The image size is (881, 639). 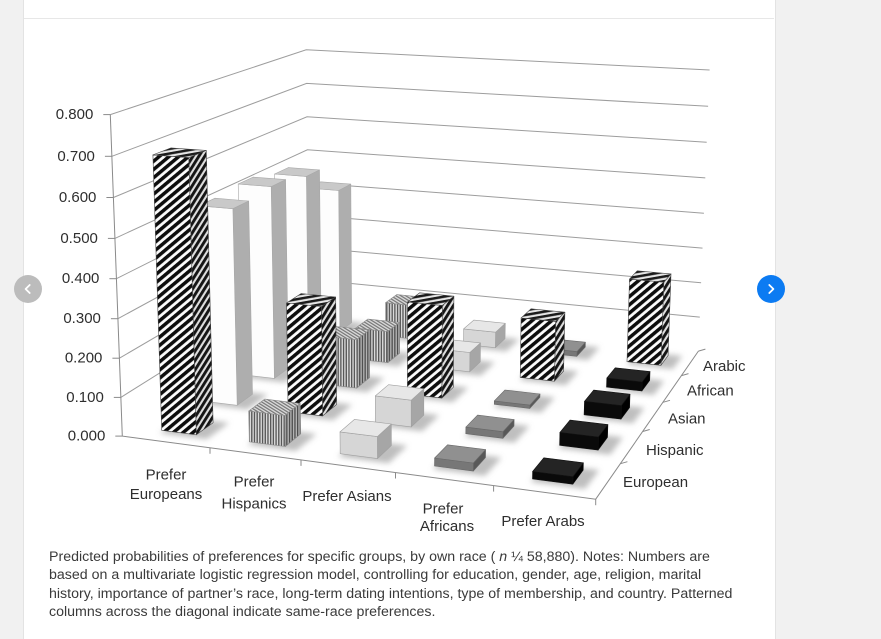 I want to click on svg-text: 0.200, so click(x=84, y=358).